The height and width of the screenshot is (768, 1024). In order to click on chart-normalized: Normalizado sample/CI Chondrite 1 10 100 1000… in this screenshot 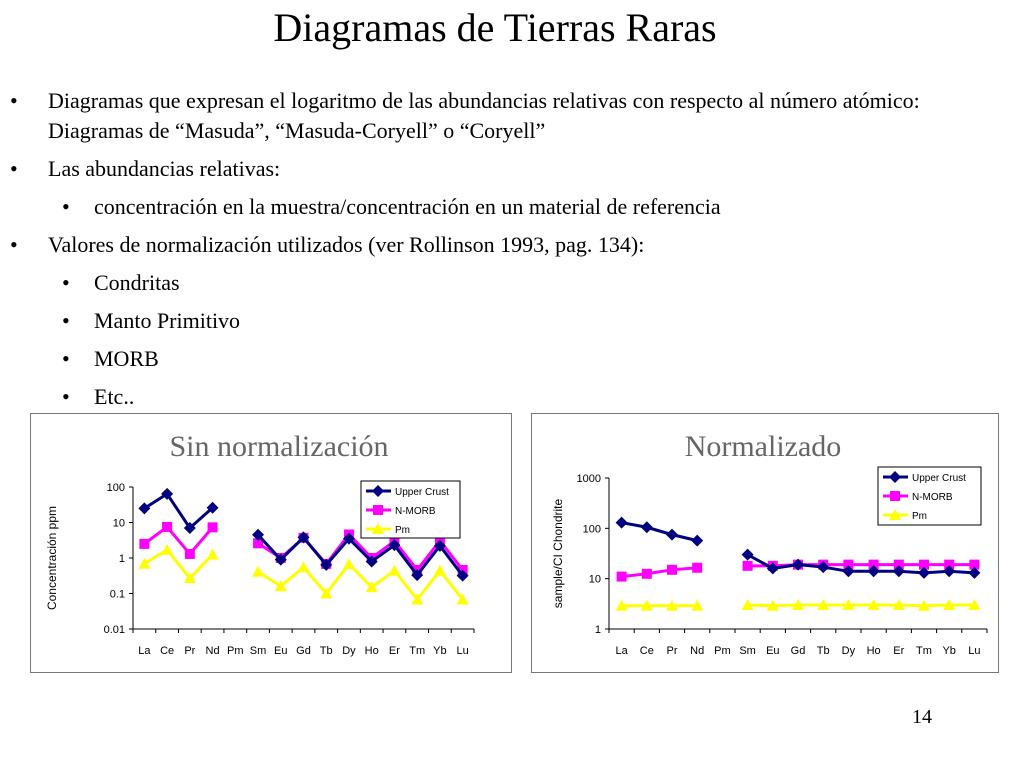, I will do `click(769, 543)`.